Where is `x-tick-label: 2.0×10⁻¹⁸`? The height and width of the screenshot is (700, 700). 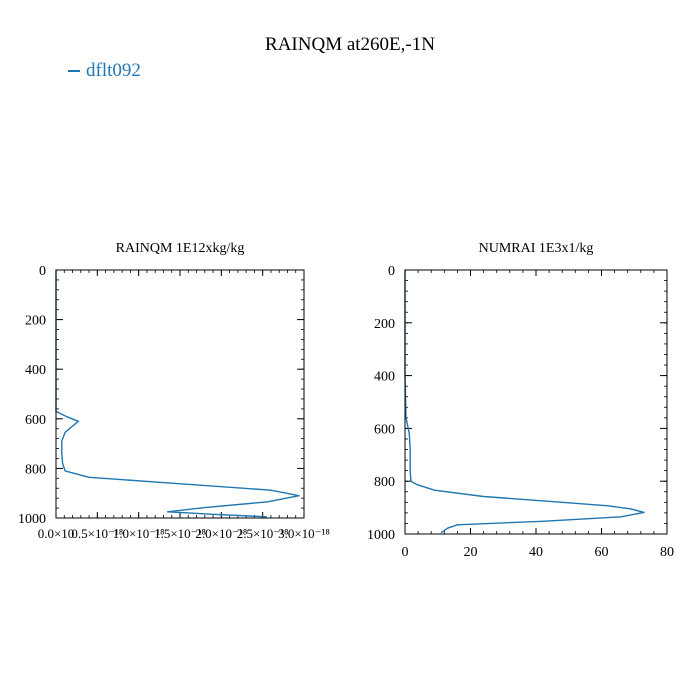 x-tick-label: 2.0×10⁻¹⁸ is located at coordinates (221, 533).